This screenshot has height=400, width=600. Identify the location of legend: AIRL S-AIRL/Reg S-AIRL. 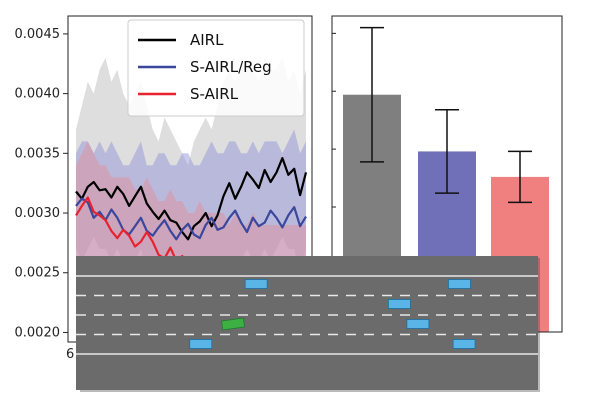
(216, 68).